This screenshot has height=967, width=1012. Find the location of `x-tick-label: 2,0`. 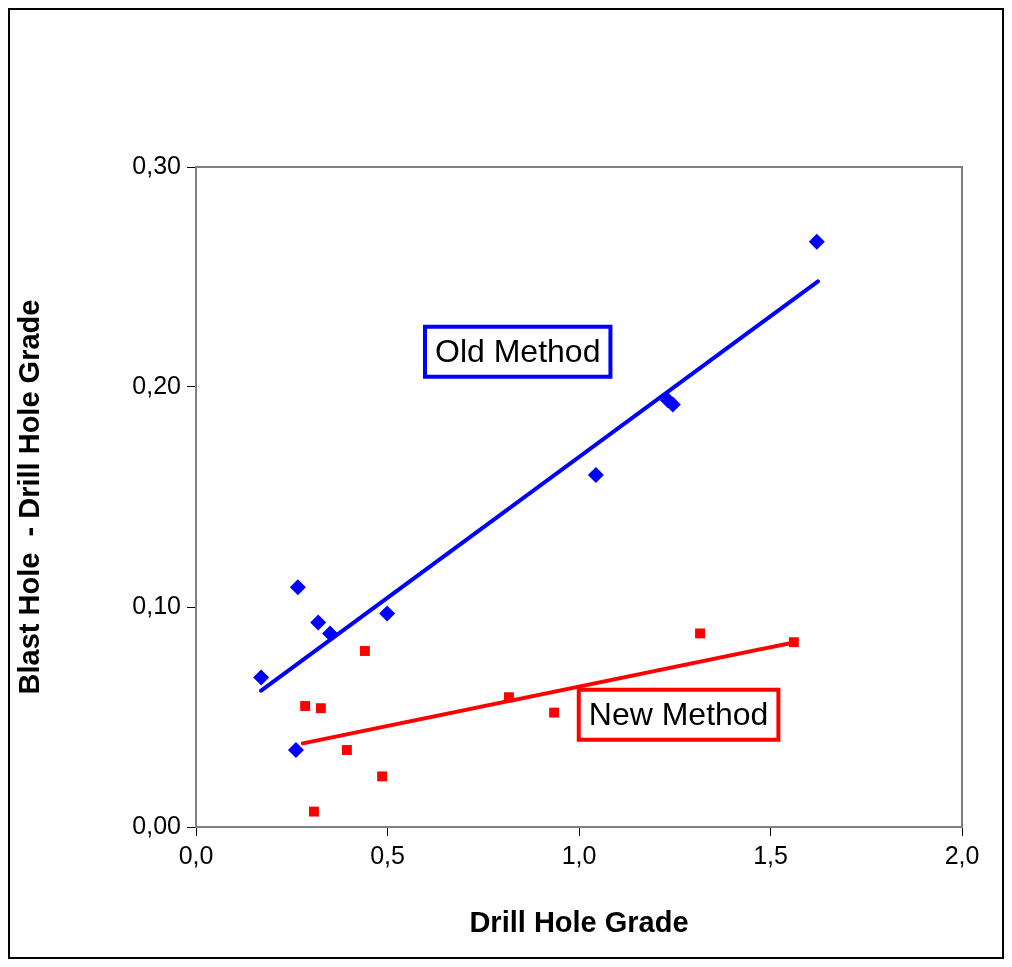

x-tick-label: 2,0 is located at coordinates (962, 854).